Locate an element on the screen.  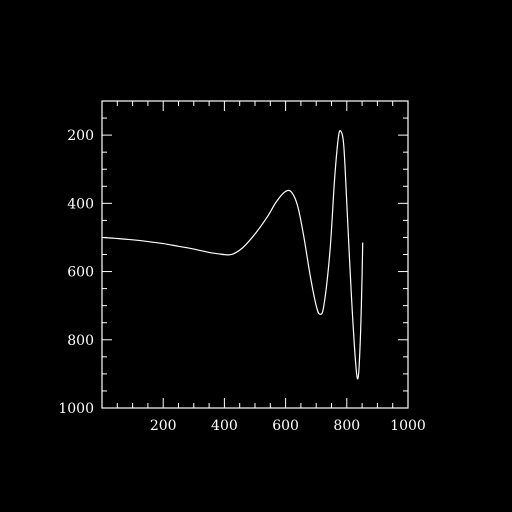
x-tick-label: 1000 is located at coordinates (408, 426).